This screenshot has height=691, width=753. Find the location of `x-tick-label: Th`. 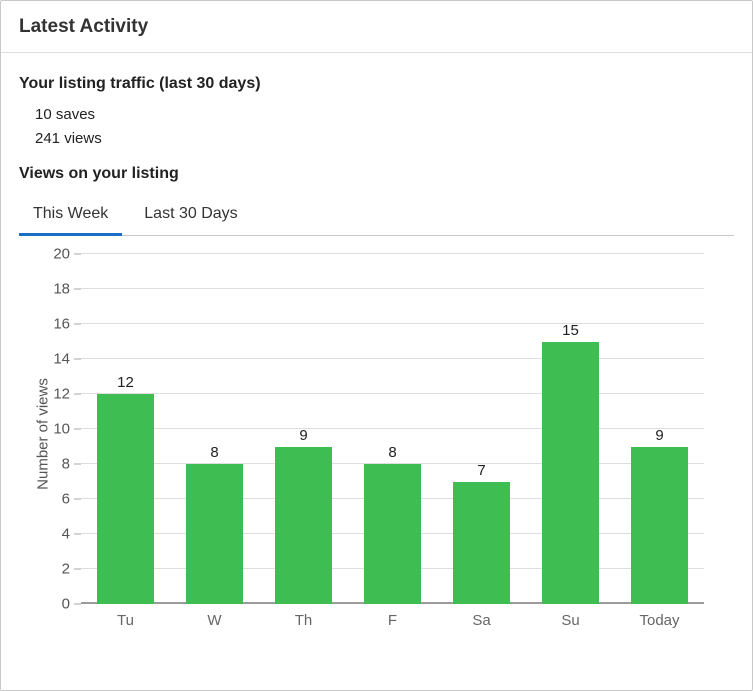

x-tick-label: Th is located at coordinates (303, 620).